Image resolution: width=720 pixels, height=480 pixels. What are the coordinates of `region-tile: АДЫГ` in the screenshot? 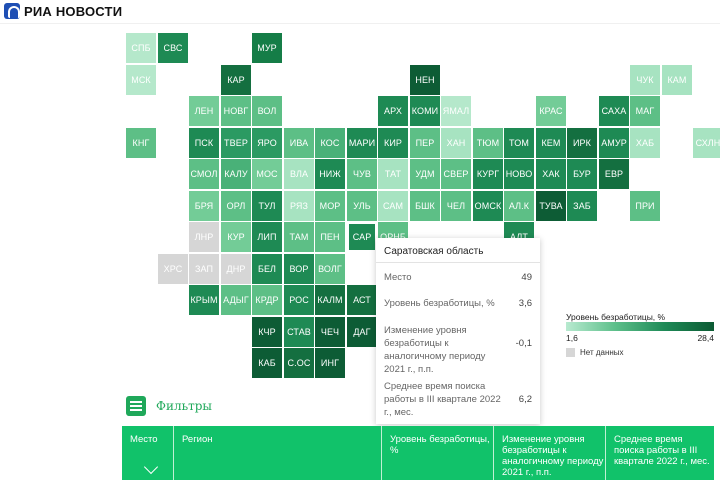 It's located at (236, 300).